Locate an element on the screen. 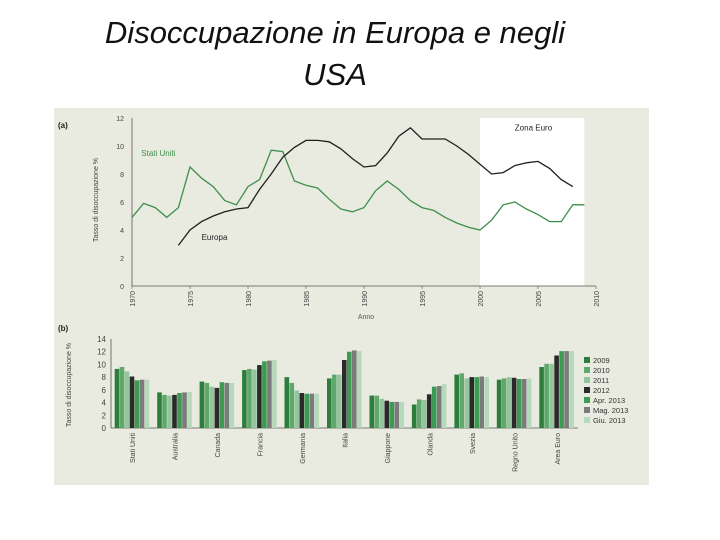 The height and width of the screenshot is (540, 720). bar-olanda-2012 is located at coordinates (429, 411).